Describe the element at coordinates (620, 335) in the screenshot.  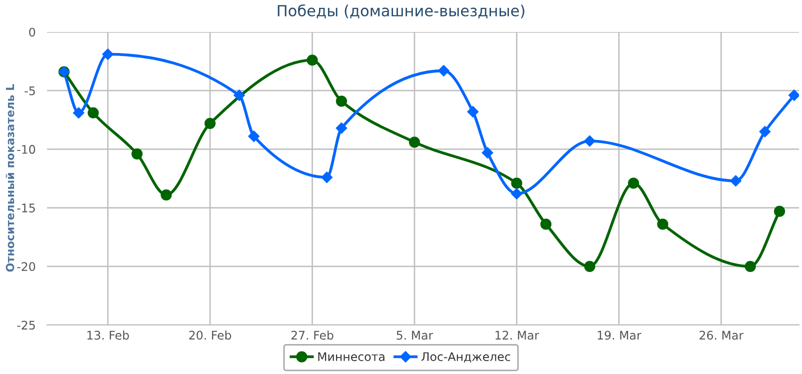
I see `x-tick-label: 19. Mar` at that location.